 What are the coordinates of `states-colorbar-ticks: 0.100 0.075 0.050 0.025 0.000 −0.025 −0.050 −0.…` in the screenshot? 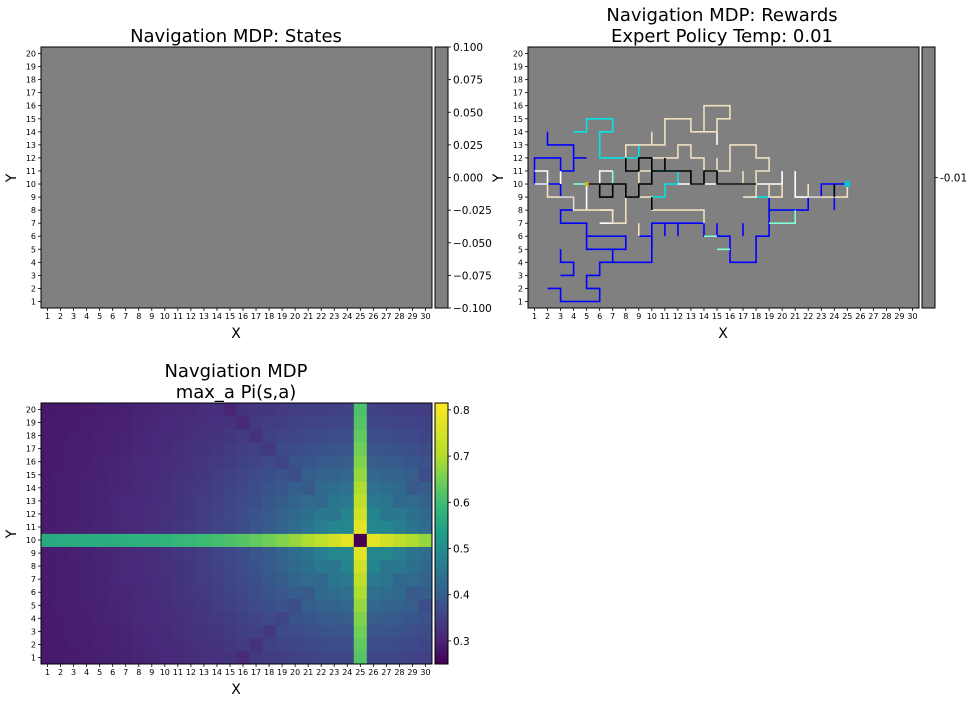 It's located at (470, 178).